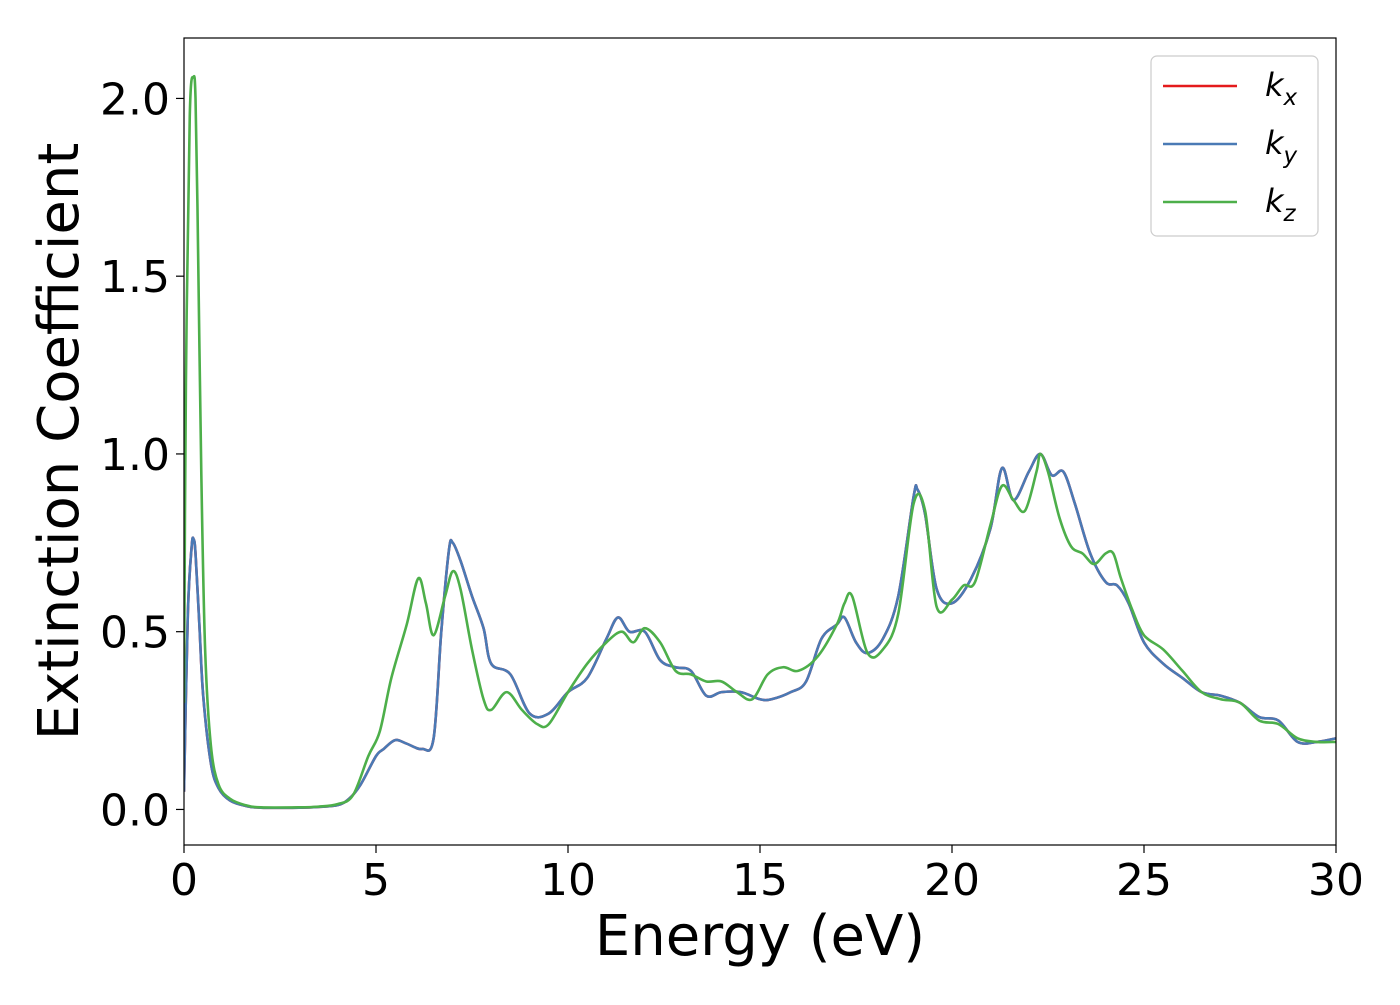 The height and width of the screenshot is (1005, 1400). Describe the element at coordinates (184, 880) in the screenshot. I see `x-tick-label: 0` at that location.